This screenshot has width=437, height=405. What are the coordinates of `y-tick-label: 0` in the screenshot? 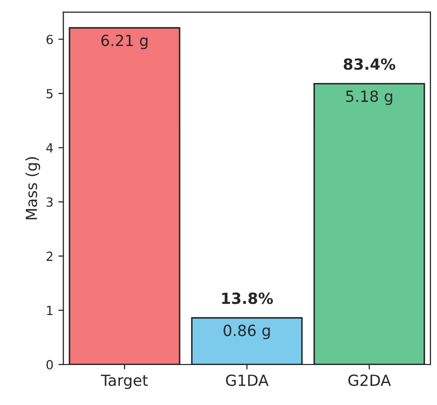 It's located at (49, 365).